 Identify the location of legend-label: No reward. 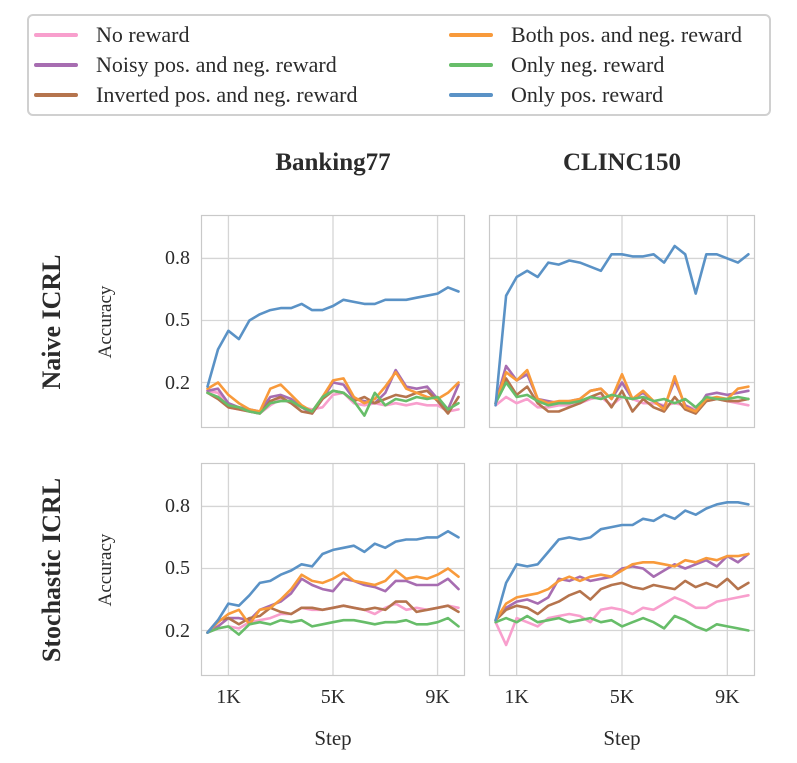
(143, 34).